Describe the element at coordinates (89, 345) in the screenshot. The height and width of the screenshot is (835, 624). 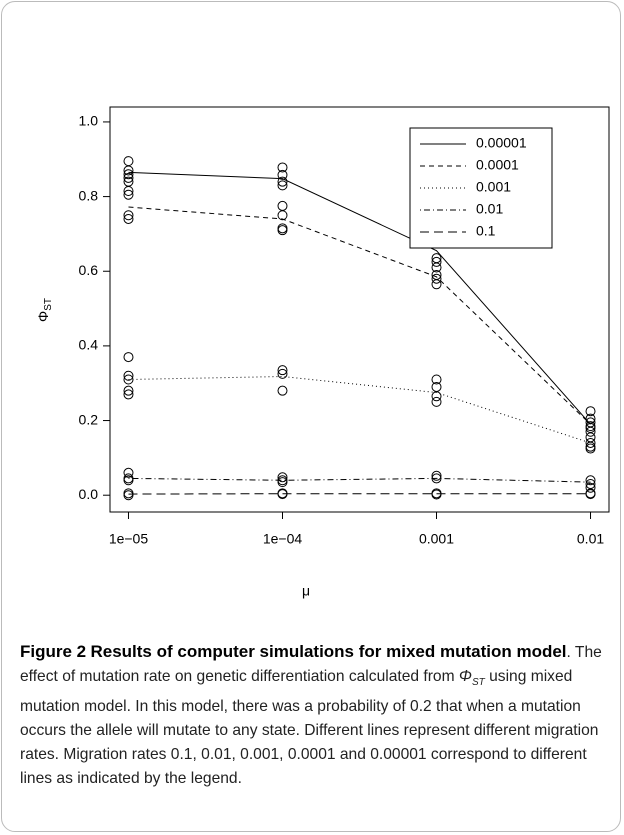
I see `y-tick-label: 0.4` at that location.